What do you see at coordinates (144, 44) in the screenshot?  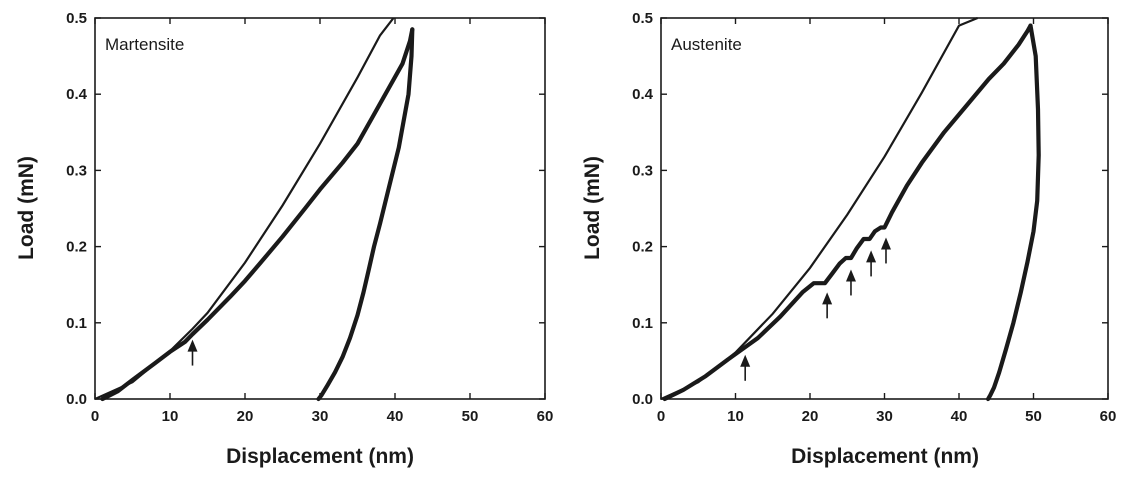 I see `panel-label-left: Martensite` at bounding box center [144, 44].